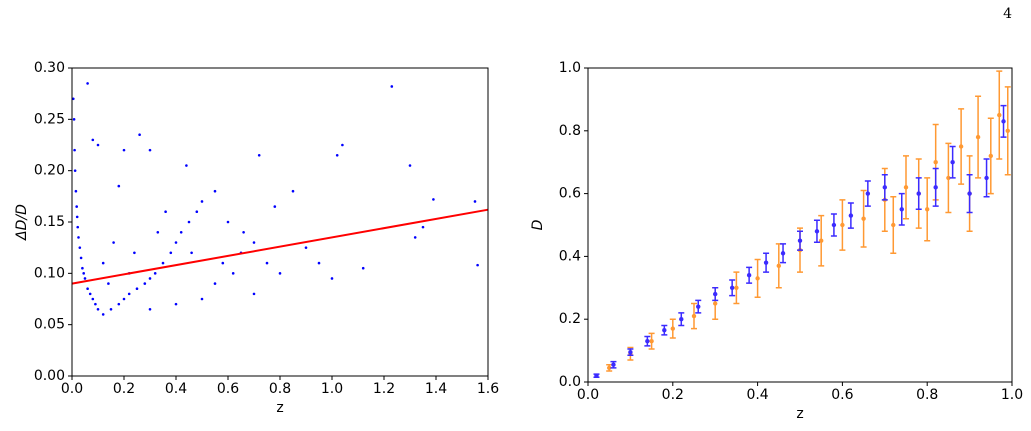 The image size is (1031, 431). Describe the element at coordinates (49, 171) in the screenshot. I see `y-tick-label: 0.20` at that location.